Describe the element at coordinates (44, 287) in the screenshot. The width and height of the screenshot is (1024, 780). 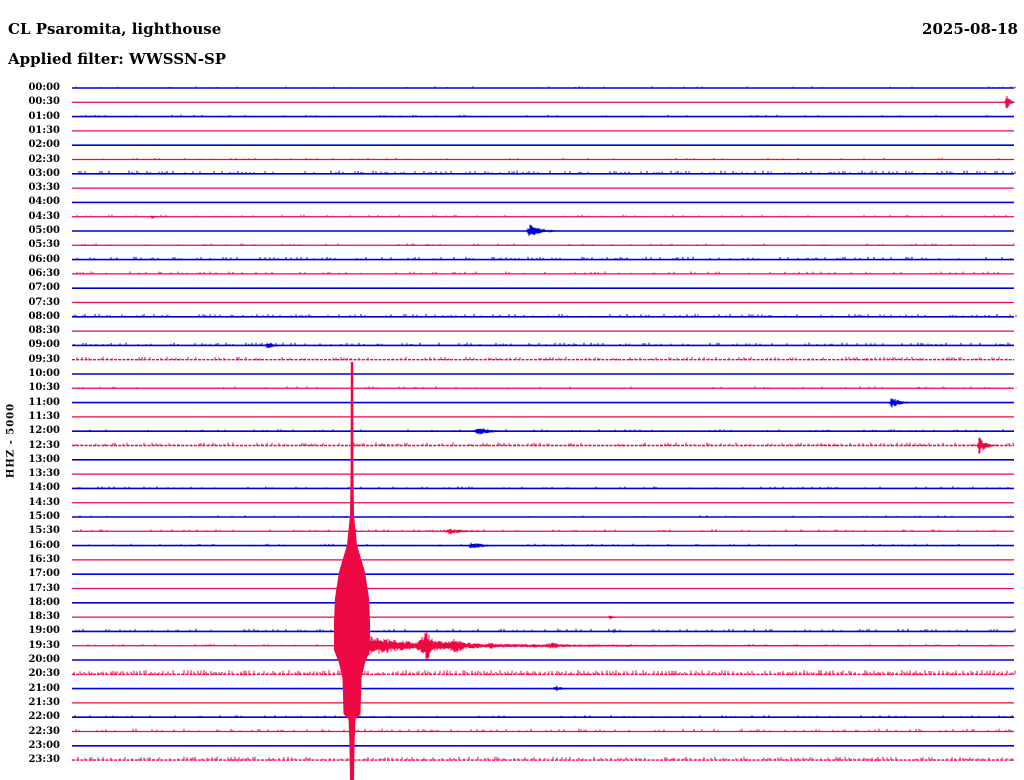
I see `time-label-0700: 07:00` at that location.